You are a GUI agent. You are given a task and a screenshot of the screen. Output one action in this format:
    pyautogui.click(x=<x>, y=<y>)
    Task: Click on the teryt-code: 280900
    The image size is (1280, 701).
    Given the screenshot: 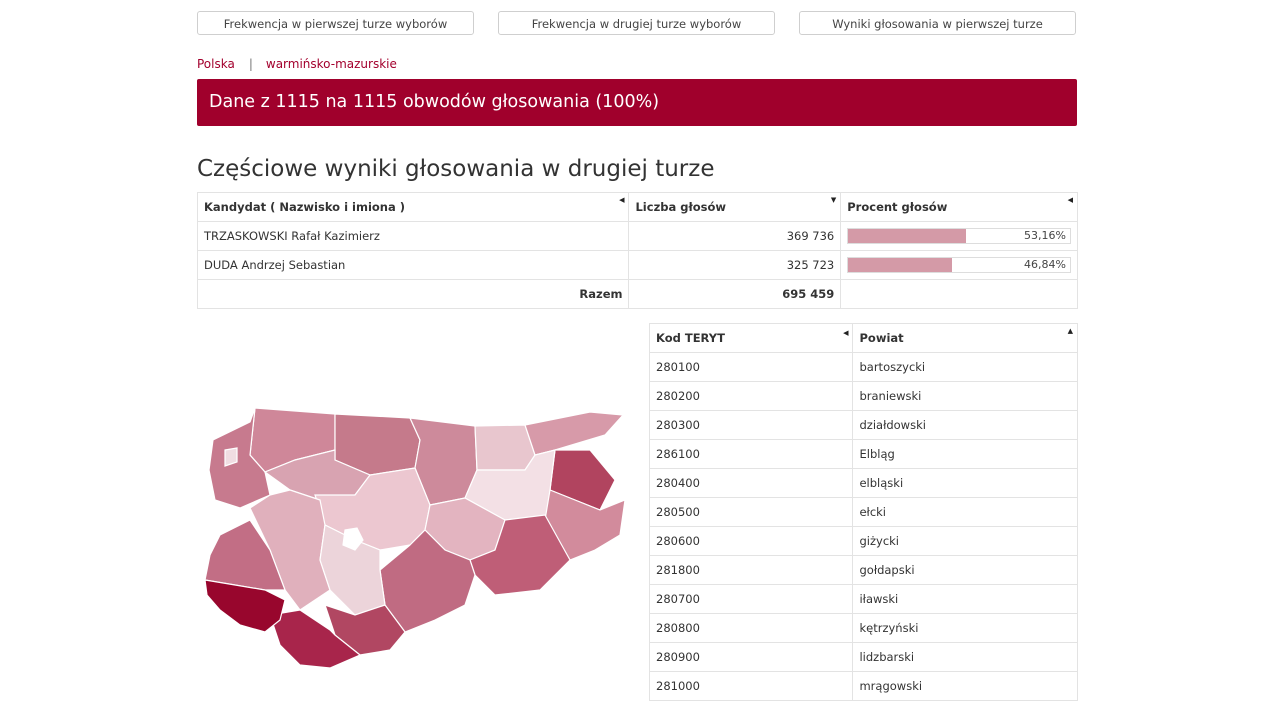 What is the action you would take?
    pyautogui.click(x=751, y=657)
    